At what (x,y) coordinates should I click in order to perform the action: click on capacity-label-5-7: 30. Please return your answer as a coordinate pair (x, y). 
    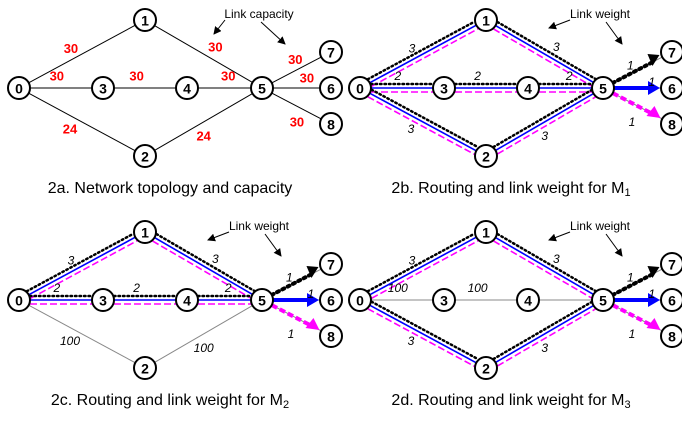
    Looking at the image, I should click on (295, 59).